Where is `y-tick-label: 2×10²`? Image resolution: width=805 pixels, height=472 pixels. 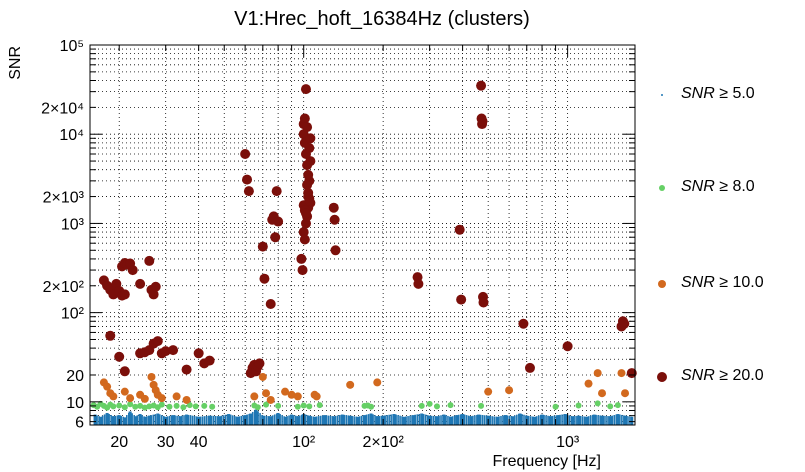 y-tick-label: 2×10² is located at coordinates (64, 287).